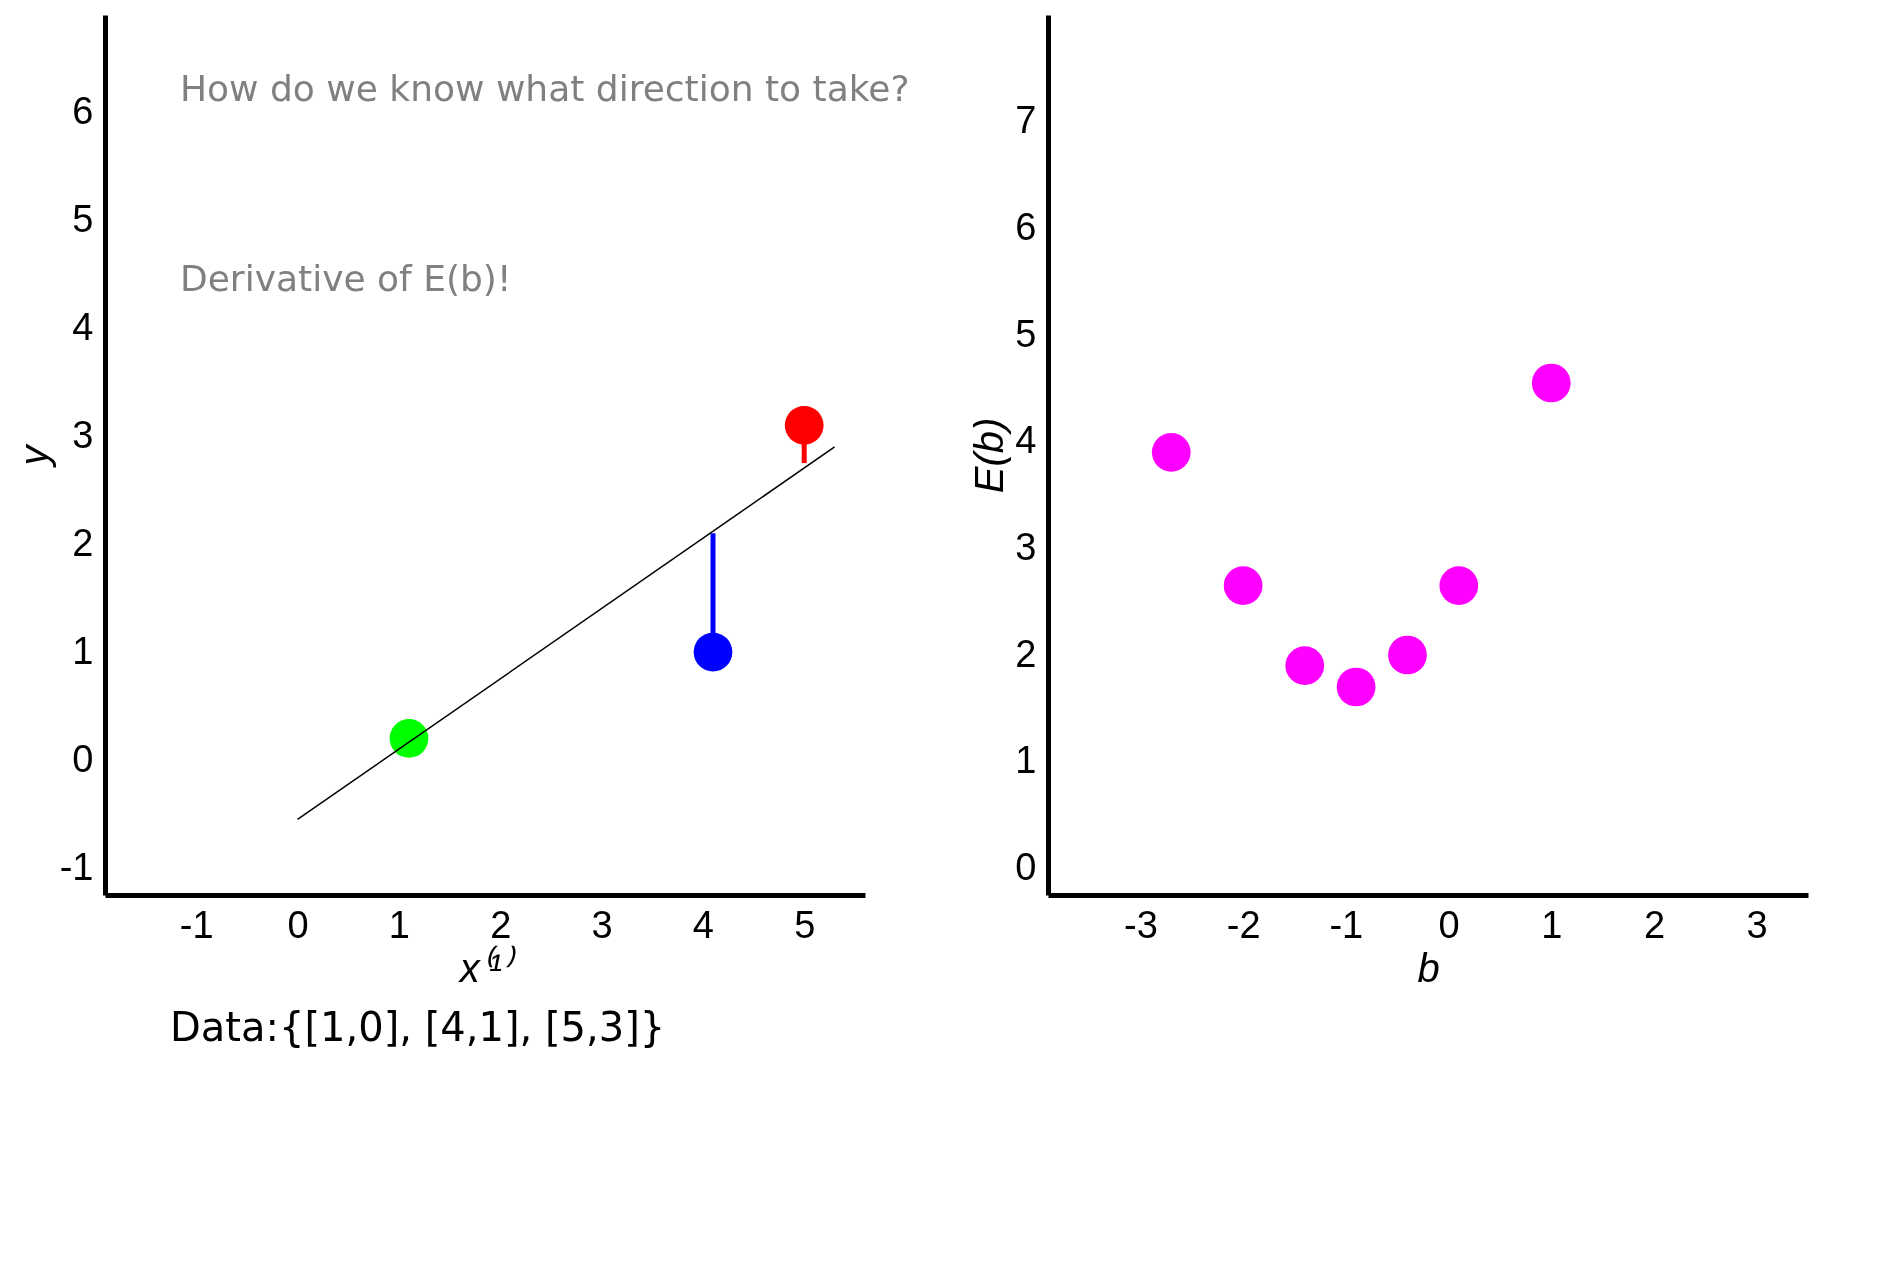  What do you see at coordinates (545, 88) in the screenshot?
I see `annotation: How do we know what direction to take?` at bounding box center [545, 88].